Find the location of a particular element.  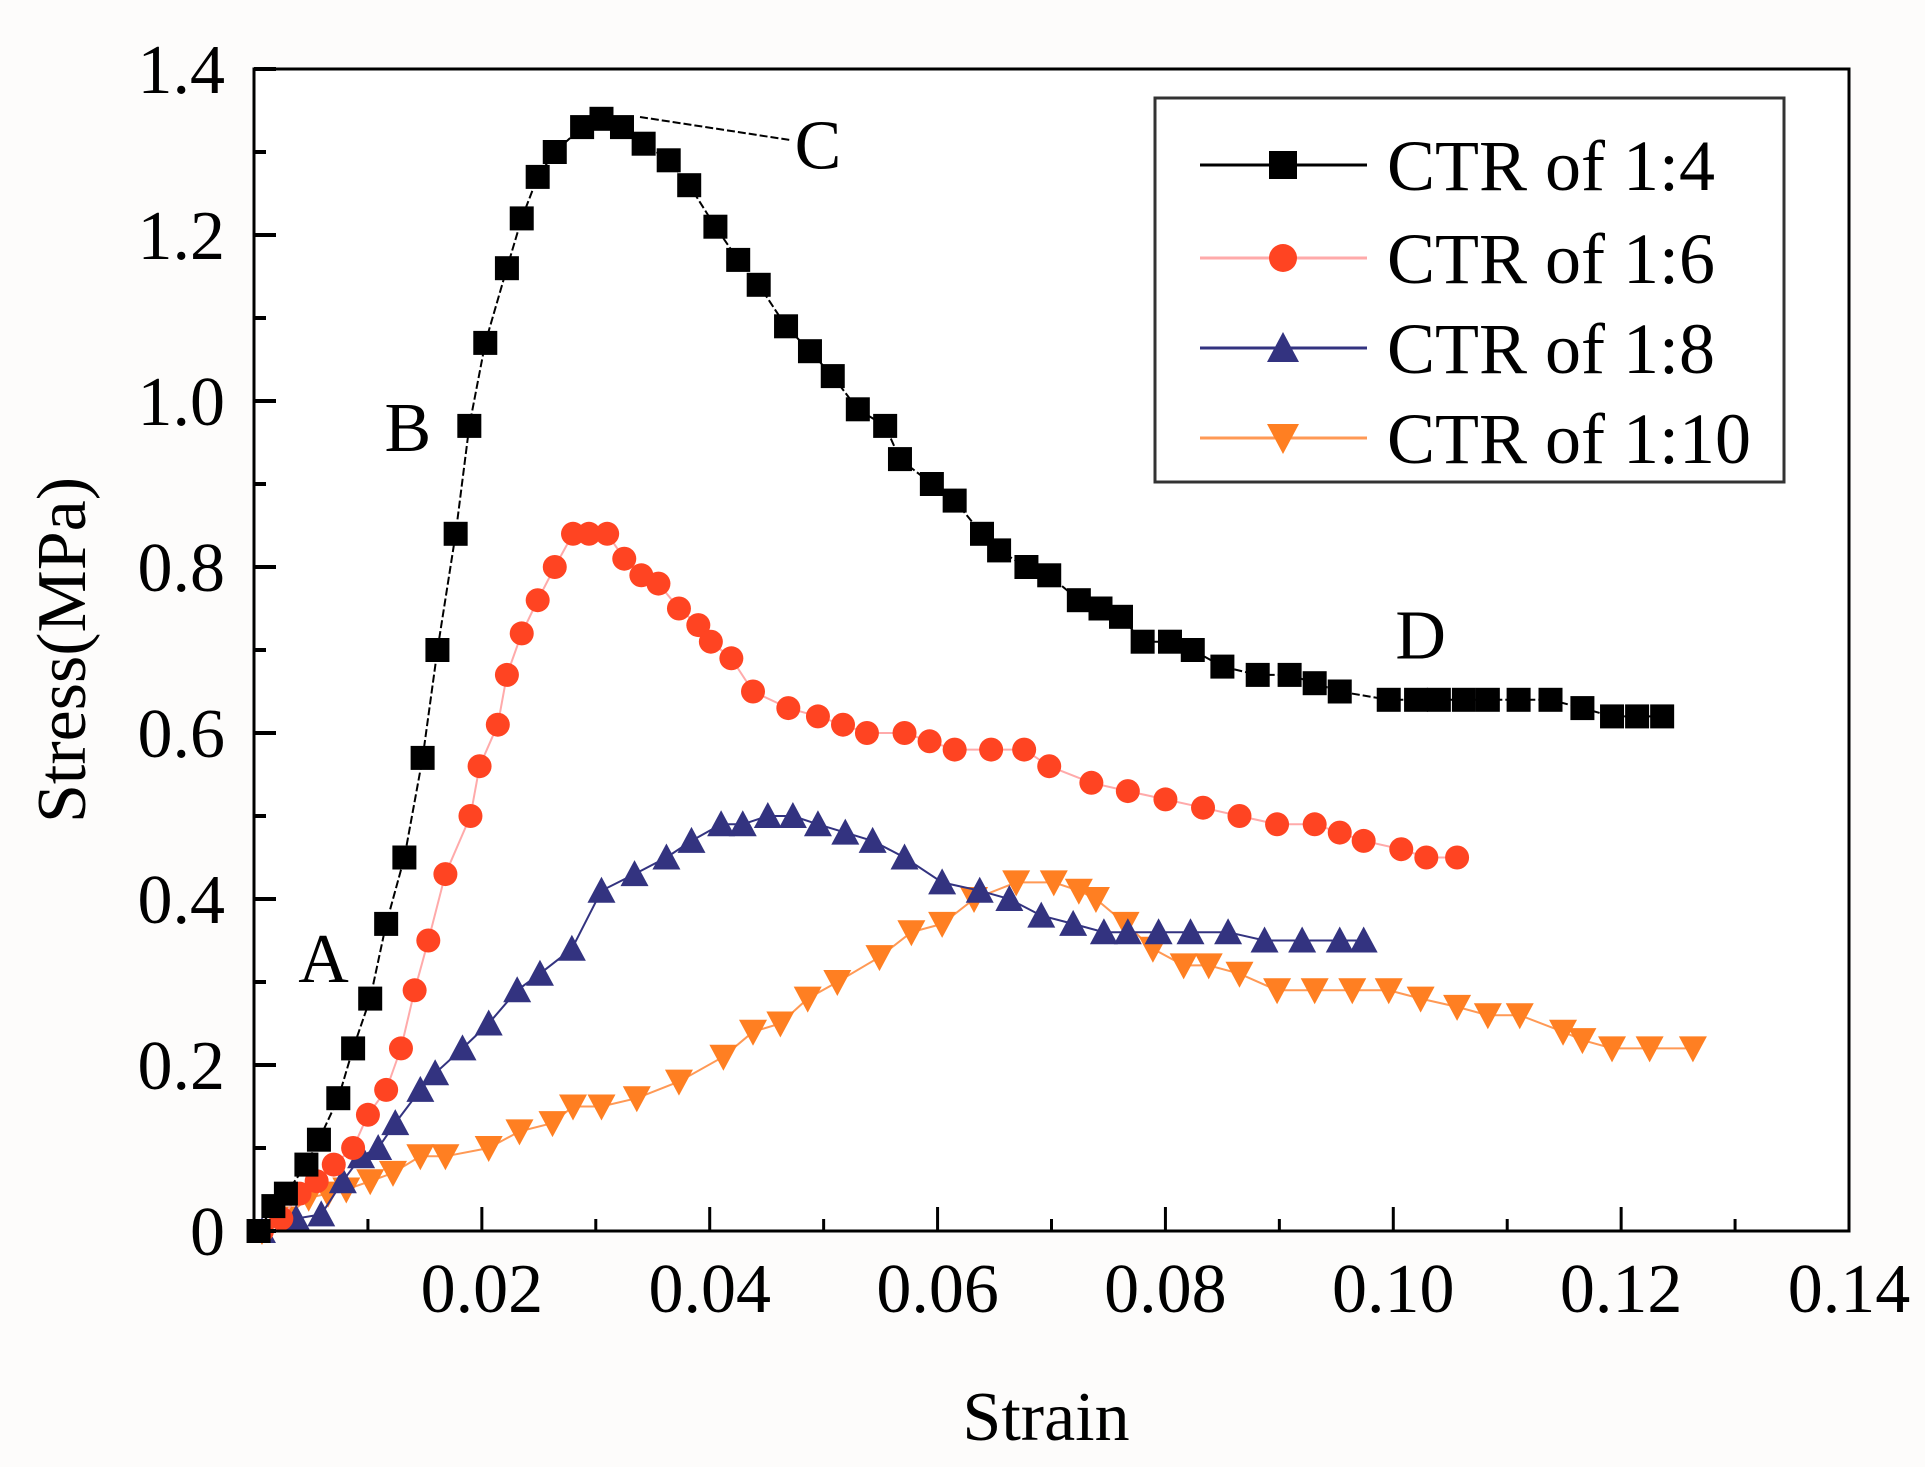

legend-entry: CTR of 1:8 is located at coordinates (1457, 349).